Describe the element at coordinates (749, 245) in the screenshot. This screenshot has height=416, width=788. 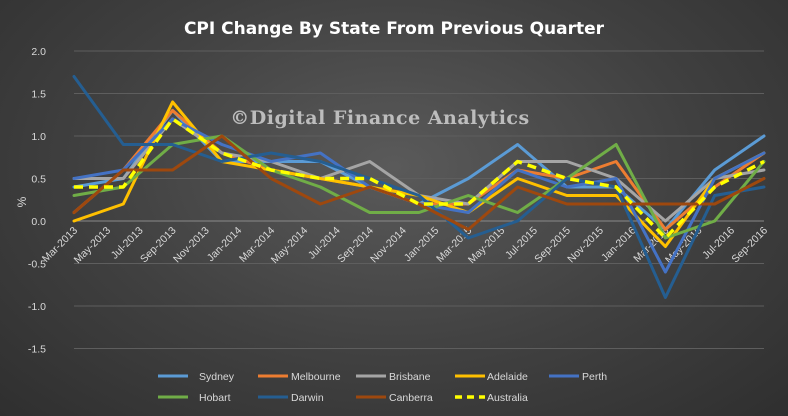
I see `x-tick-label: Sep-2016` at that location.